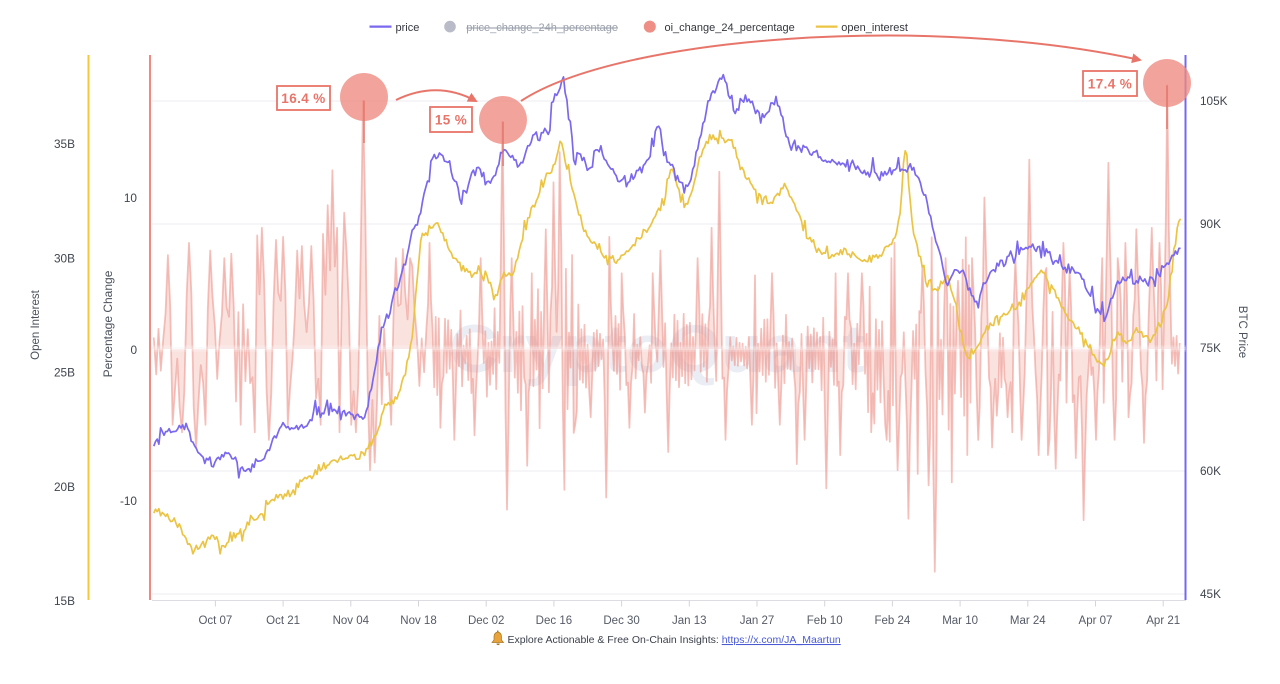  Describe the element at coordinates (757, 621) in the screenshot. I see `svg-text: Jan 27` at that location.